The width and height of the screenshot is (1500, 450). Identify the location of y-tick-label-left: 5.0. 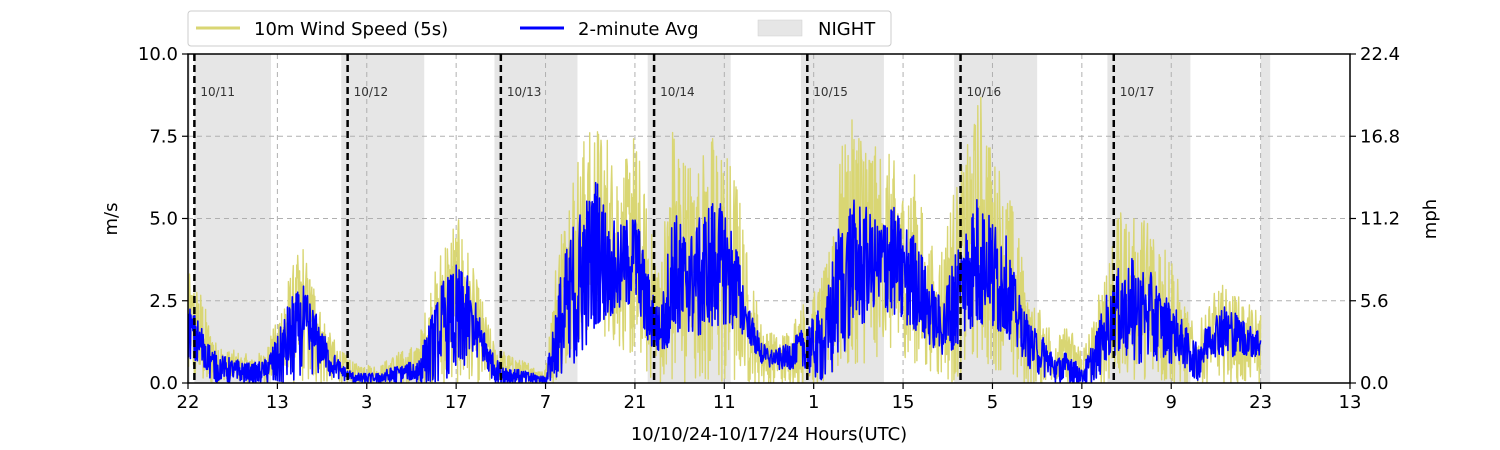
(163, 219).